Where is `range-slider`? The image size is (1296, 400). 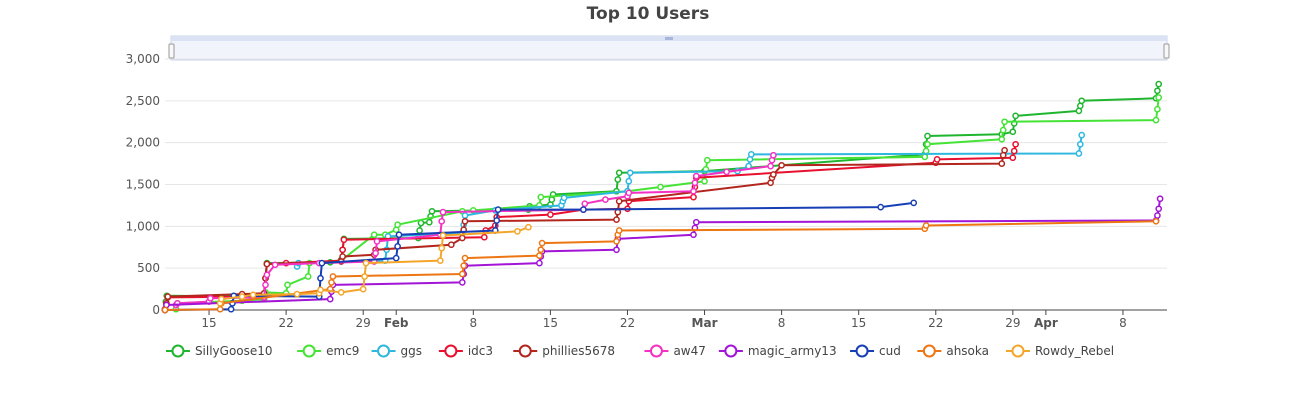
range-slider is located at coordinates (669, 48).